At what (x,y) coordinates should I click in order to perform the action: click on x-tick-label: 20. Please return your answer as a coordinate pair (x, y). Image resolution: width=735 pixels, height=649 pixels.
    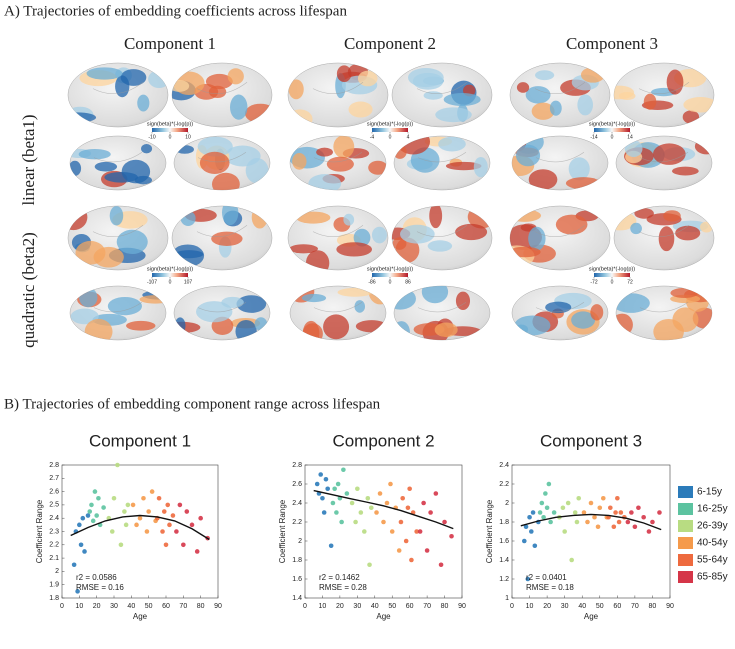
    Looking at the image, I should click on (97, 606).